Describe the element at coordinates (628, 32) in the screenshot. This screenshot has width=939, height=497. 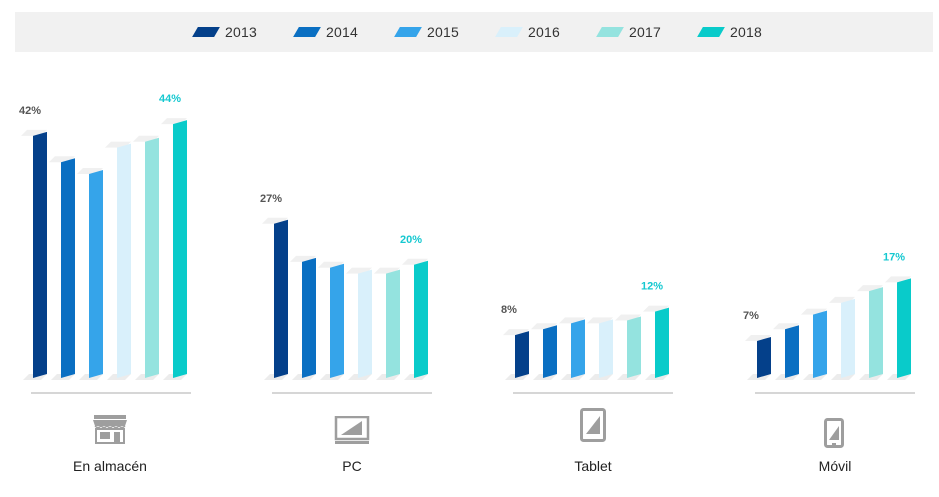
I see `legend-item-2017: 2017` at that location.